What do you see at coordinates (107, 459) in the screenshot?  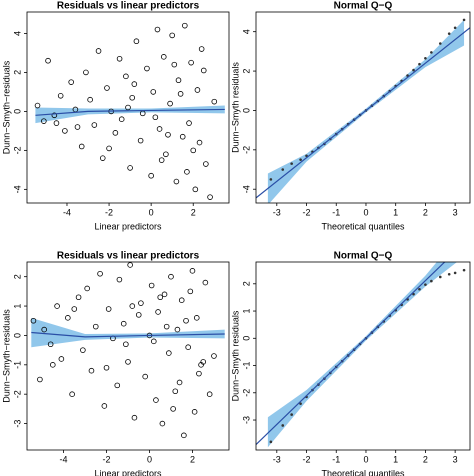 I see `x-tick-label: -2` at bounding box center [107, 459].